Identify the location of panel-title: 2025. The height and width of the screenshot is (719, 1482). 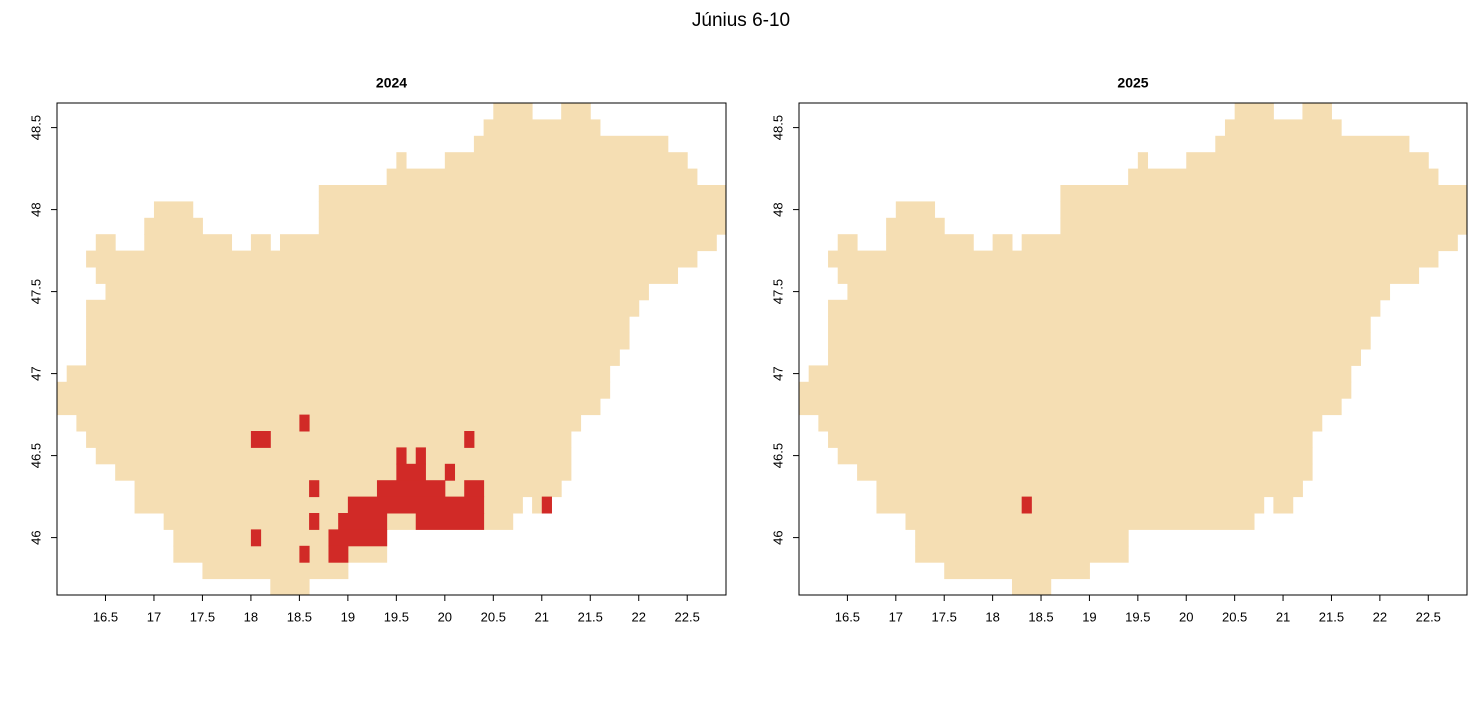
(1132, 83).